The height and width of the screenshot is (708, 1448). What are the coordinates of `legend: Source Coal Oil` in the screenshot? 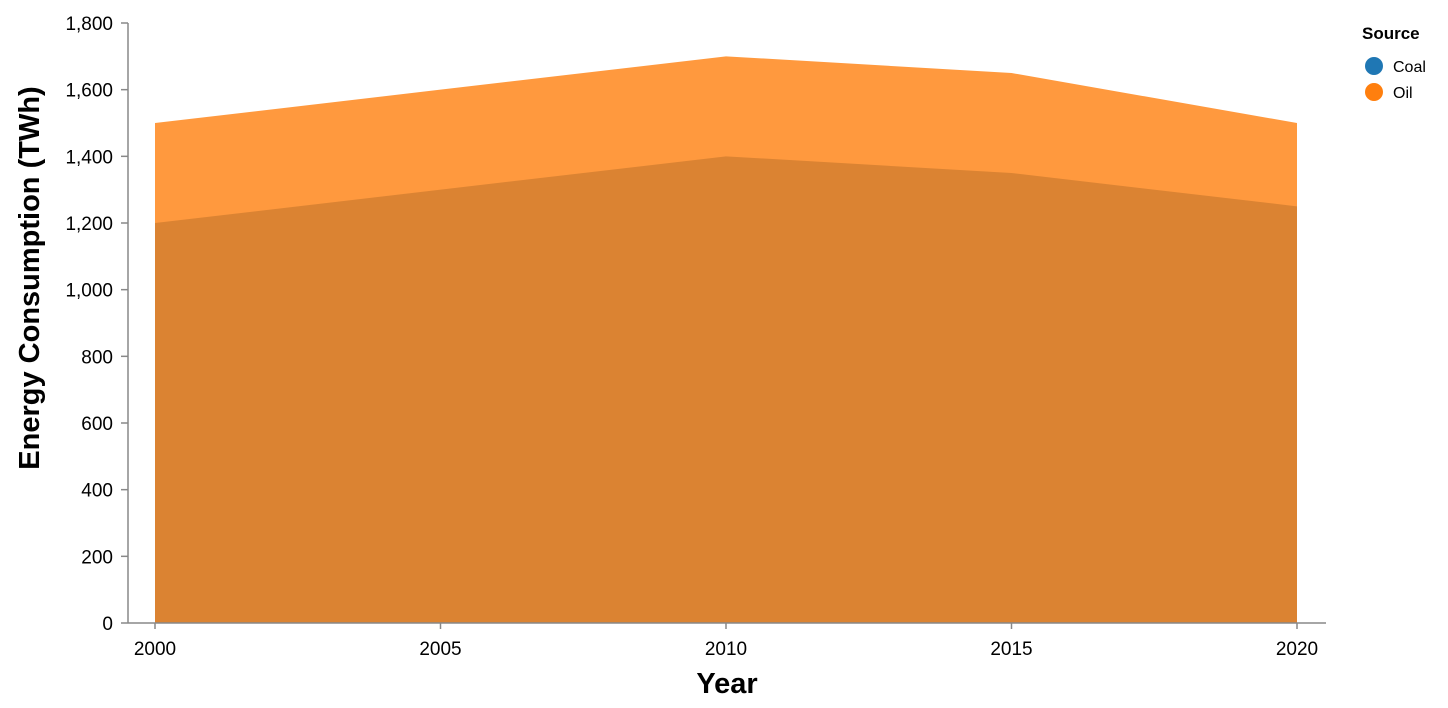 It's located at (1394, 63).